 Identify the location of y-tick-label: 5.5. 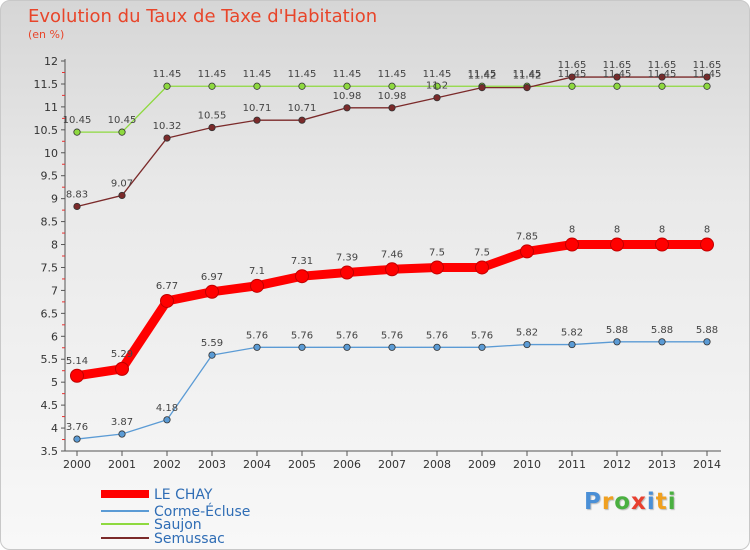
(50, 359).